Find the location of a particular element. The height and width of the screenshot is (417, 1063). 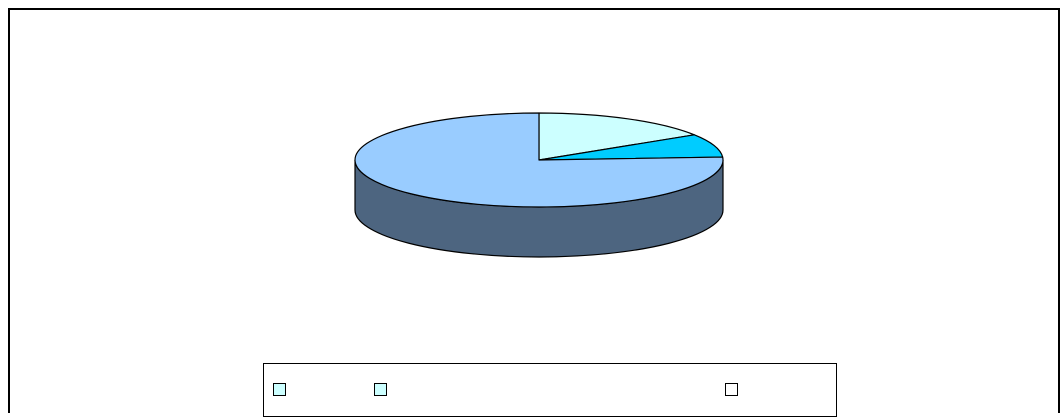

pie-chart is located at coordinates (539, 185).